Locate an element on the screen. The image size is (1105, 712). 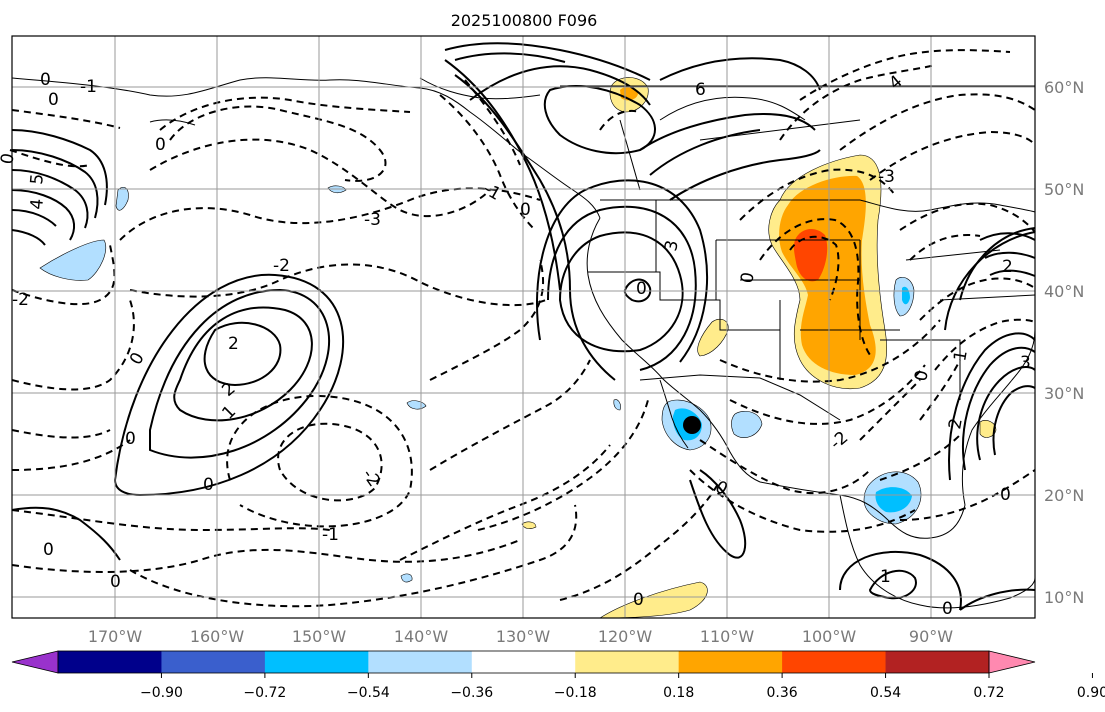
colorbar-tick-label: 0.18 is located at coordinates (678, 693).